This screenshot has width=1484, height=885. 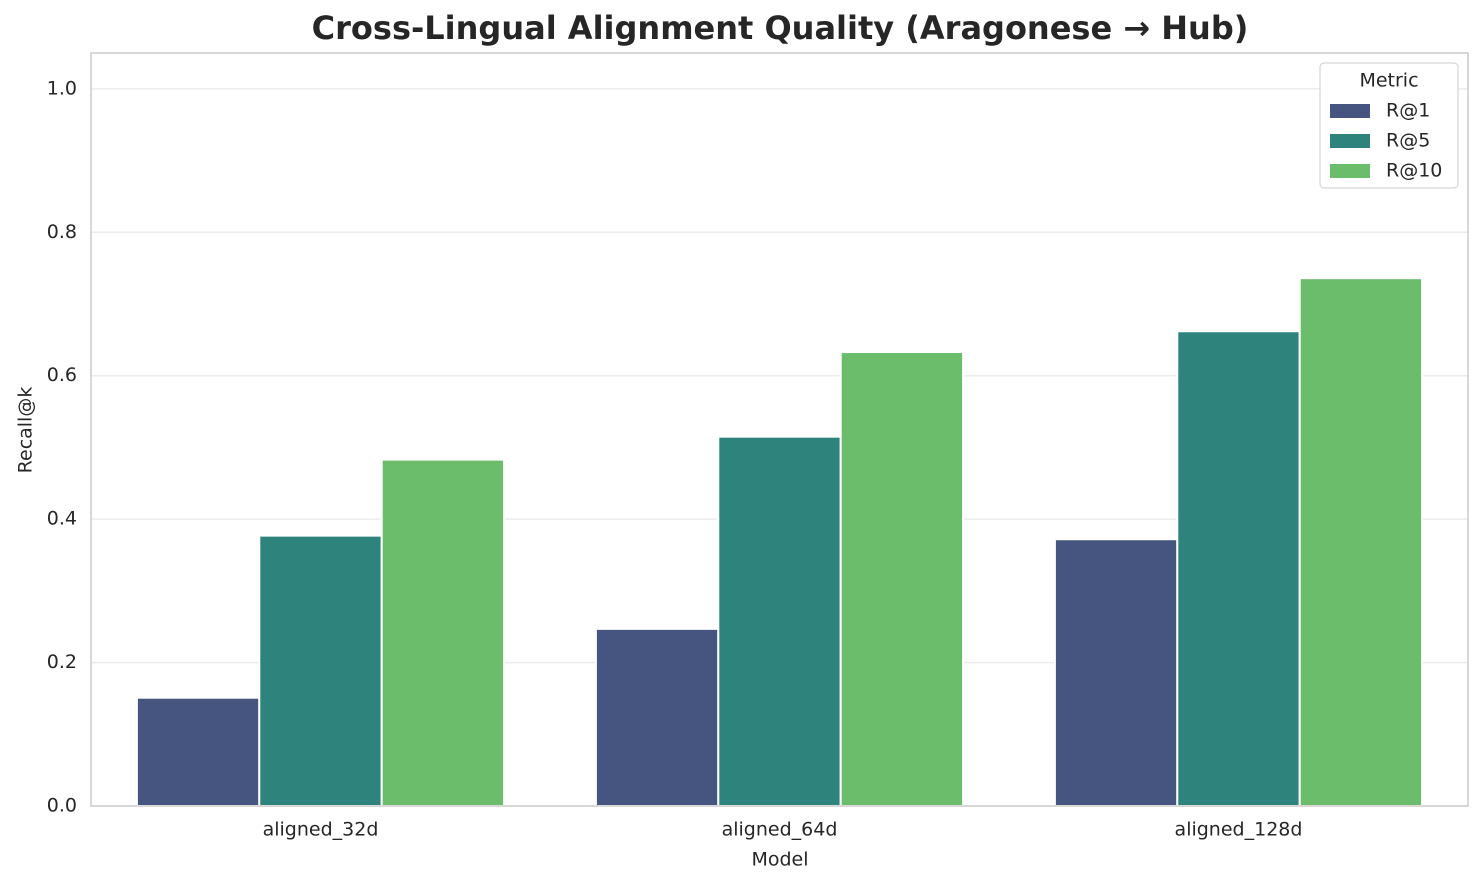 What do you see at coordinates (1414, 171) in the screenshot?
I see `legend-label: R@10` at bounding box center [1414, 171].